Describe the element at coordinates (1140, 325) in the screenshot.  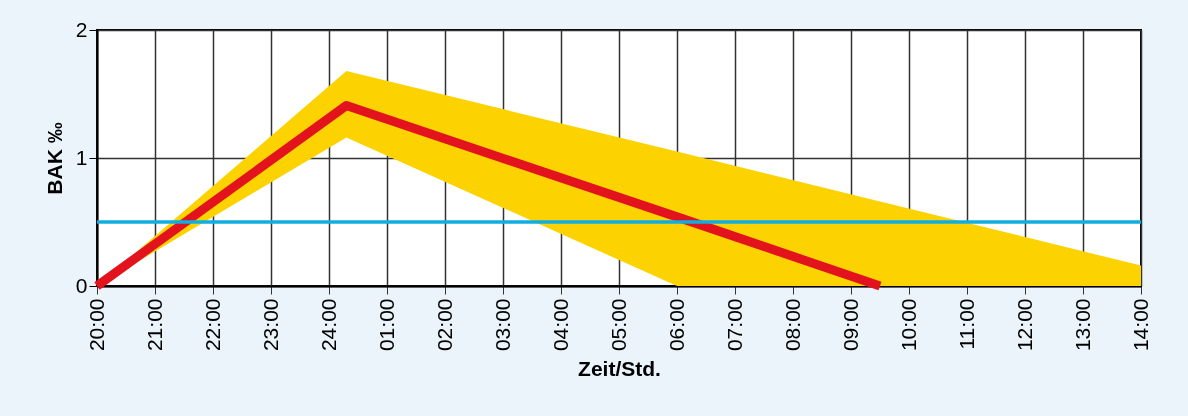
I see `x-tick-label: 14:00` at that location.